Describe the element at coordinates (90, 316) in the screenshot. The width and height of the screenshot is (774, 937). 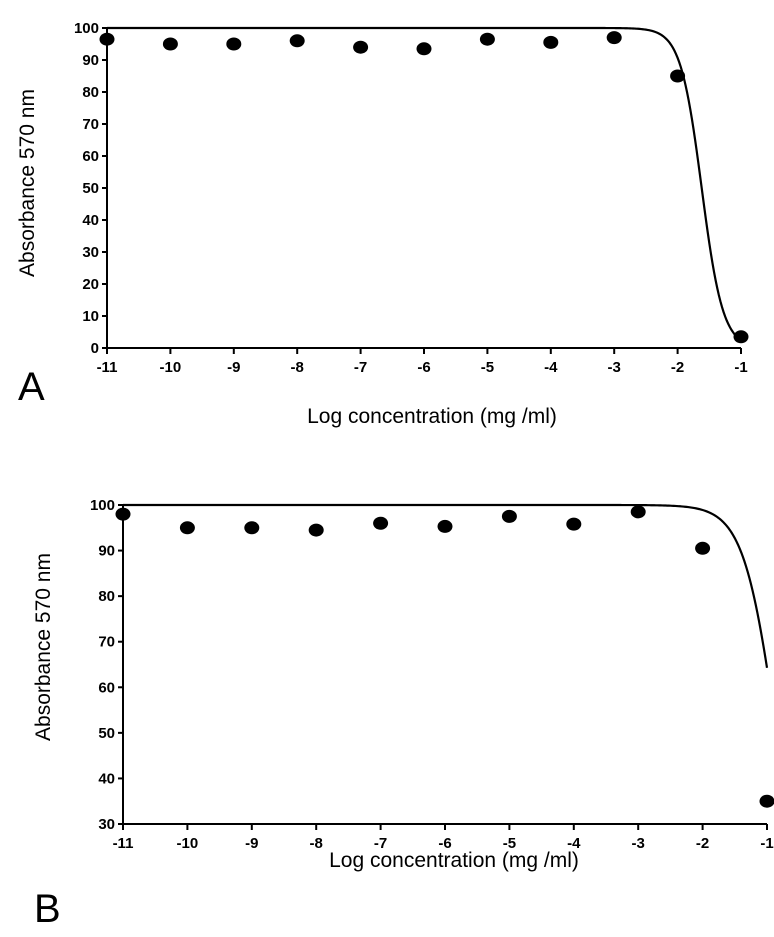
I see `y-tick-label: 10` at that location.